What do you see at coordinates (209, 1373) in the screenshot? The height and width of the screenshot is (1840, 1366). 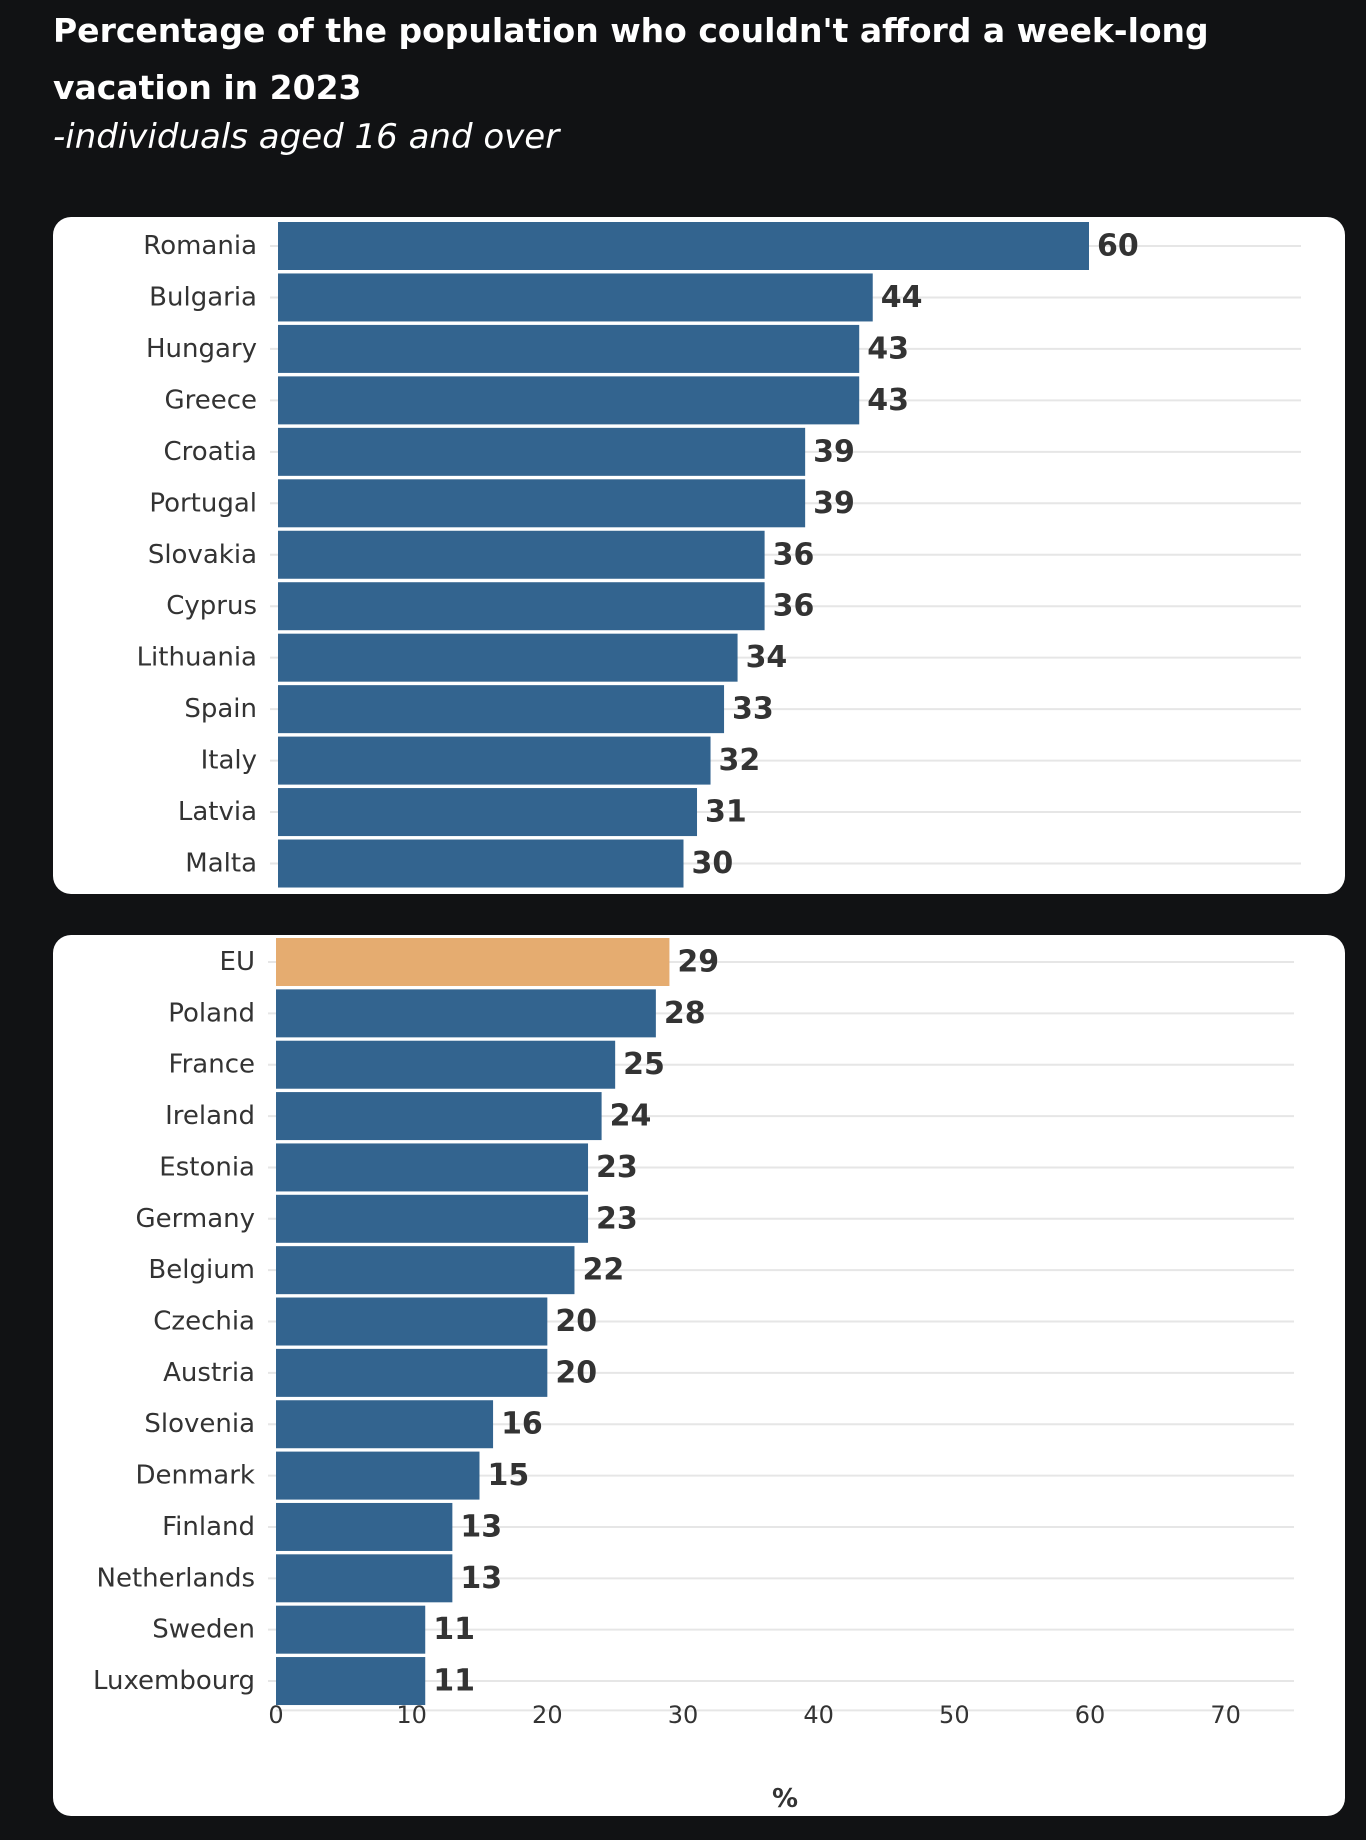 I see `category-label-austria: Austria` at bounding box center [209, 1373].